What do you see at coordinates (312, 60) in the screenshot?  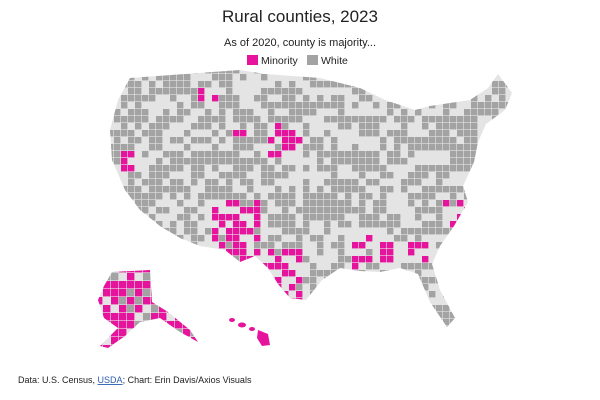 I see `legend-swatch` at bounding box center [312, 60].